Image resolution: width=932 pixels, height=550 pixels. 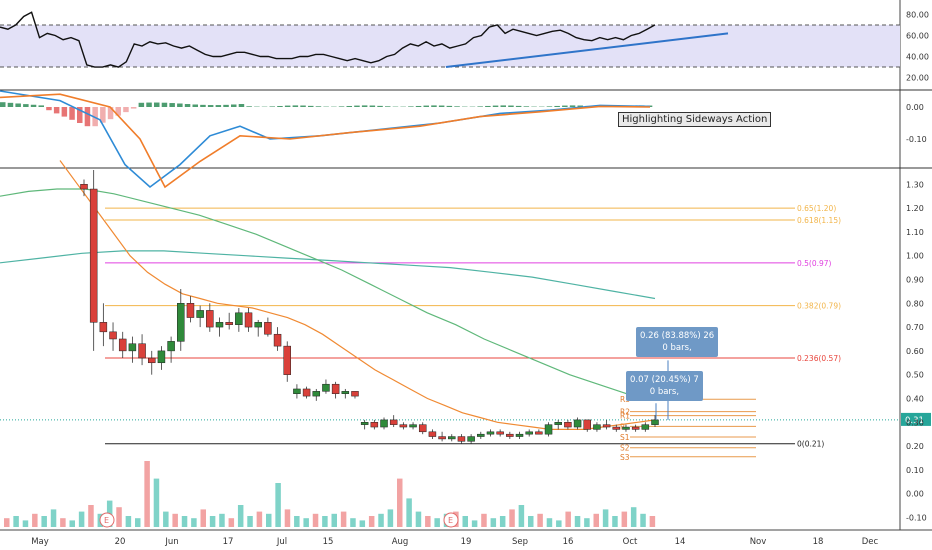 I want to click on price-tick-label: 0.30, so click(x=915, y=422).